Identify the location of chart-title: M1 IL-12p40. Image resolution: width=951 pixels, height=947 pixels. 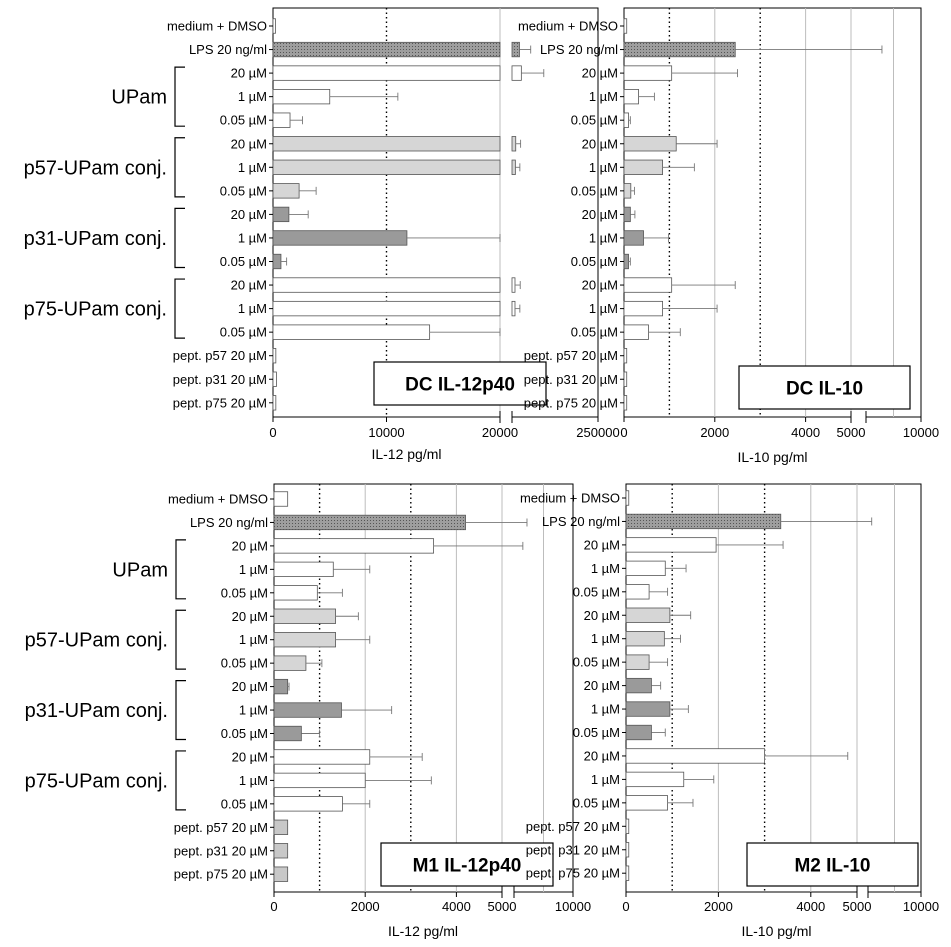
(467, 866).